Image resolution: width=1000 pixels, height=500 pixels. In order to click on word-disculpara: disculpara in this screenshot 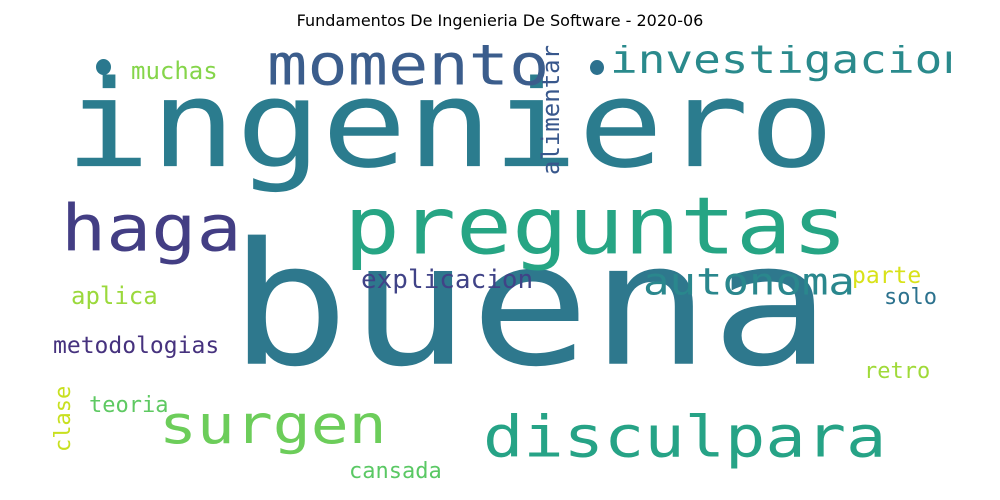, I will do `click(685, 437)`.